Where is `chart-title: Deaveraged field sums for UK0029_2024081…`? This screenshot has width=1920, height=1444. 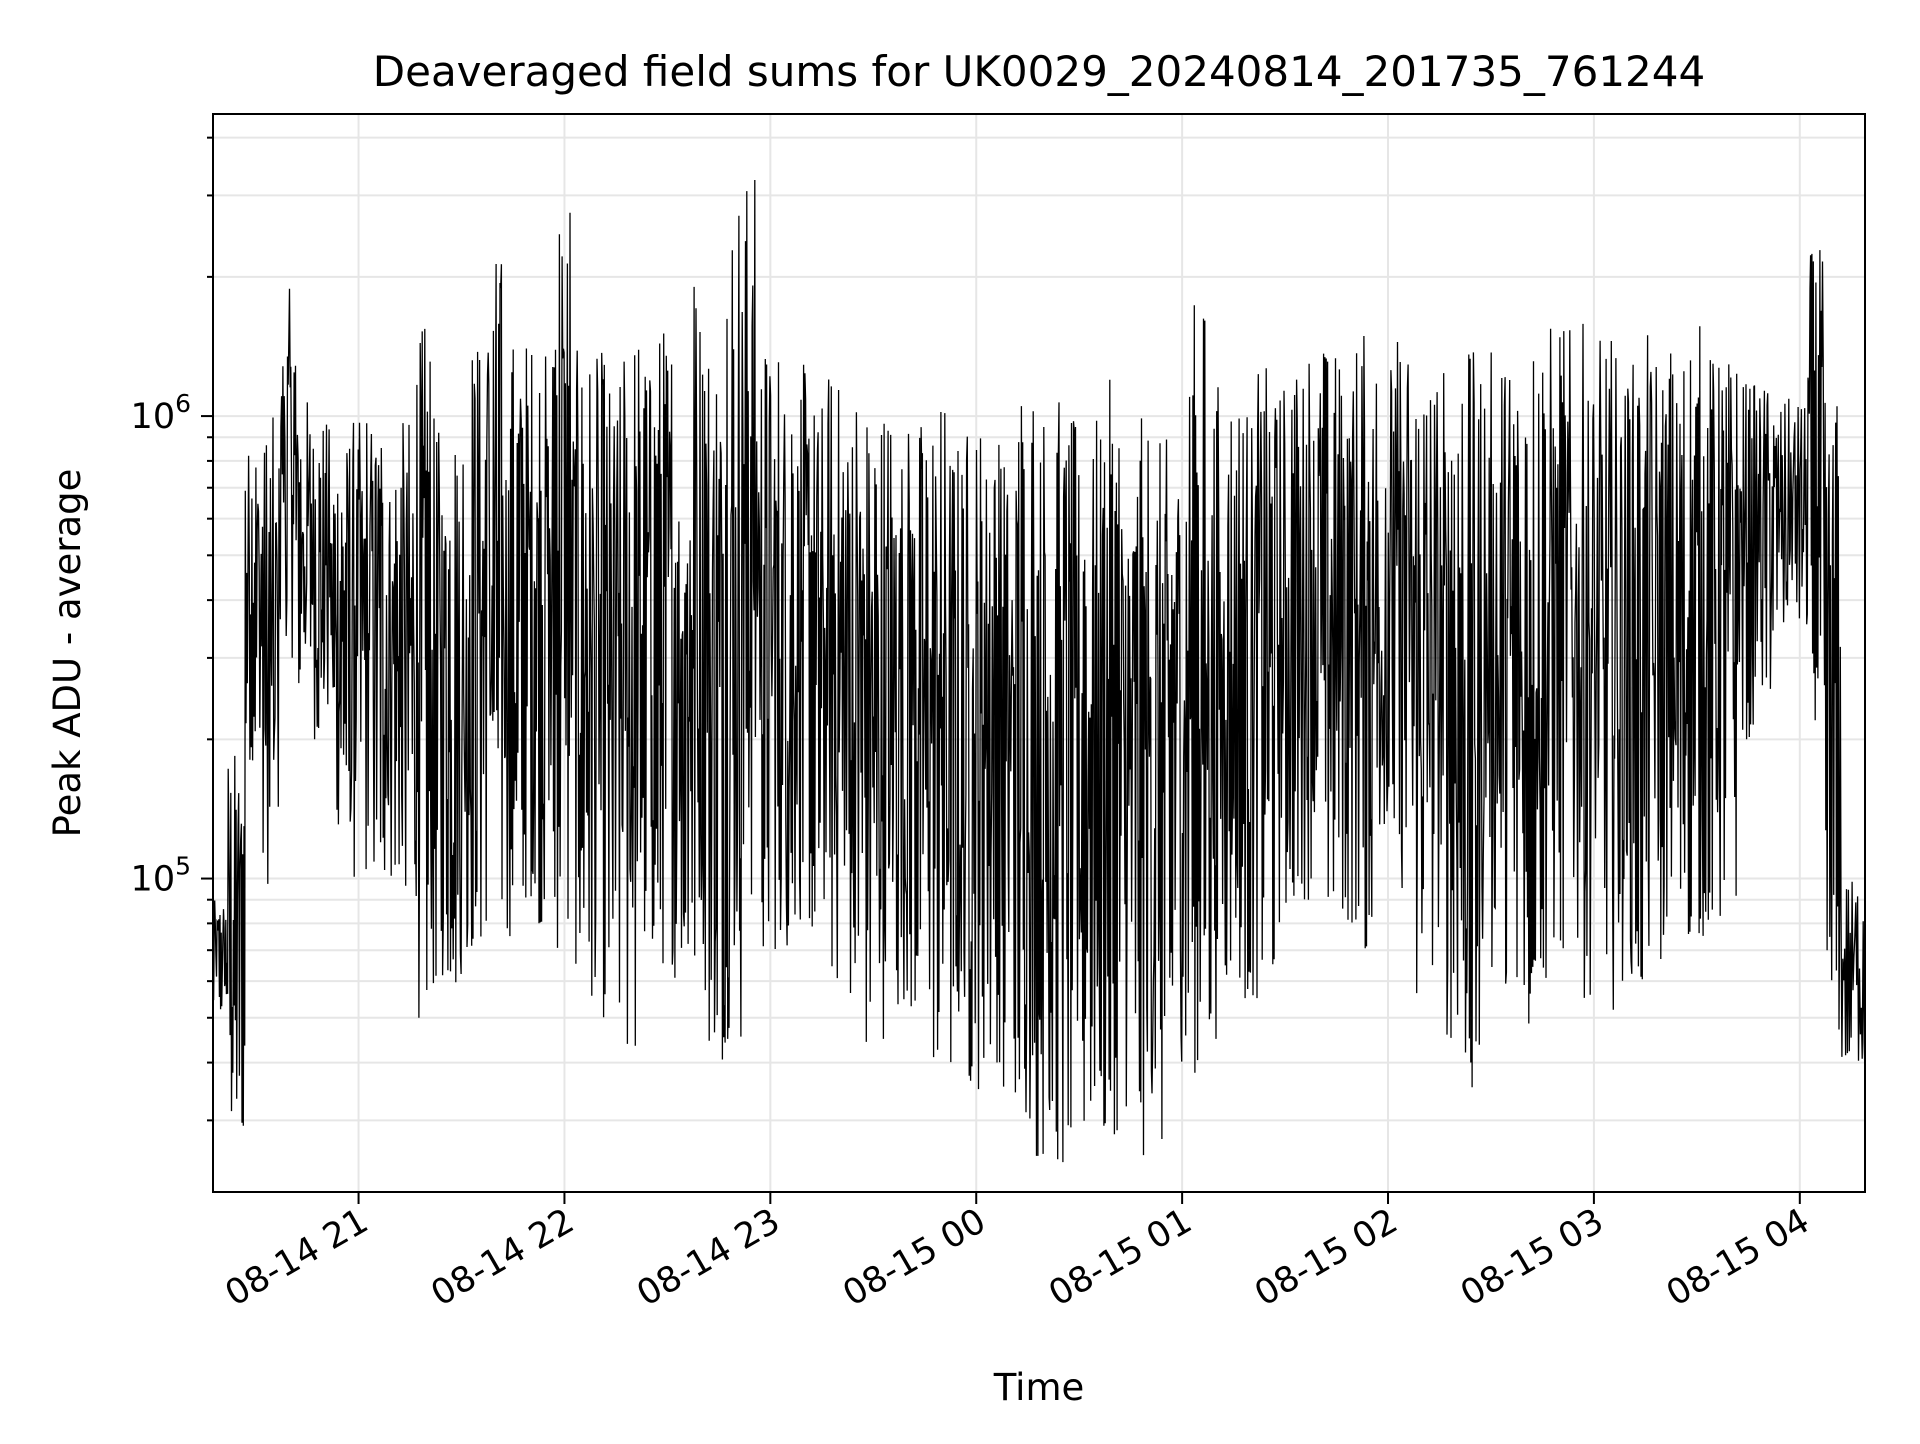
chart-title: Deaveraged field sums for UK0029_2024081… is located at coordinates (1039, 71).